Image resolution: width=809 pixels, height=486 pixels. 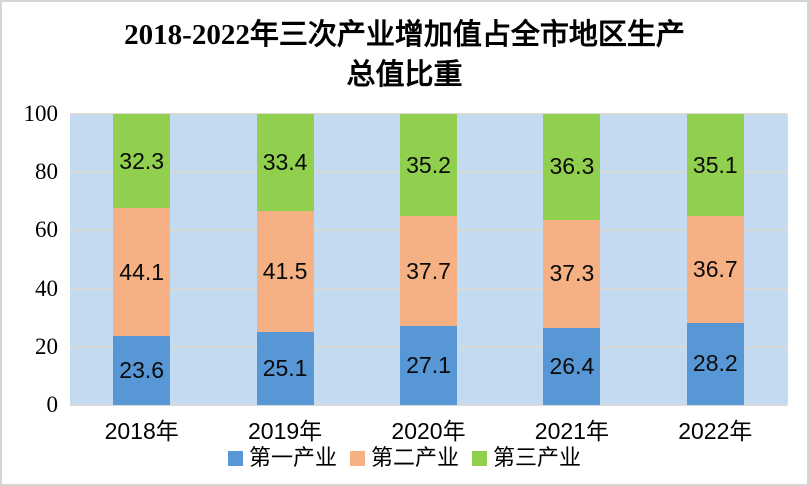 I want to click on y-tick-80: 80, so click(x=46, y=172).